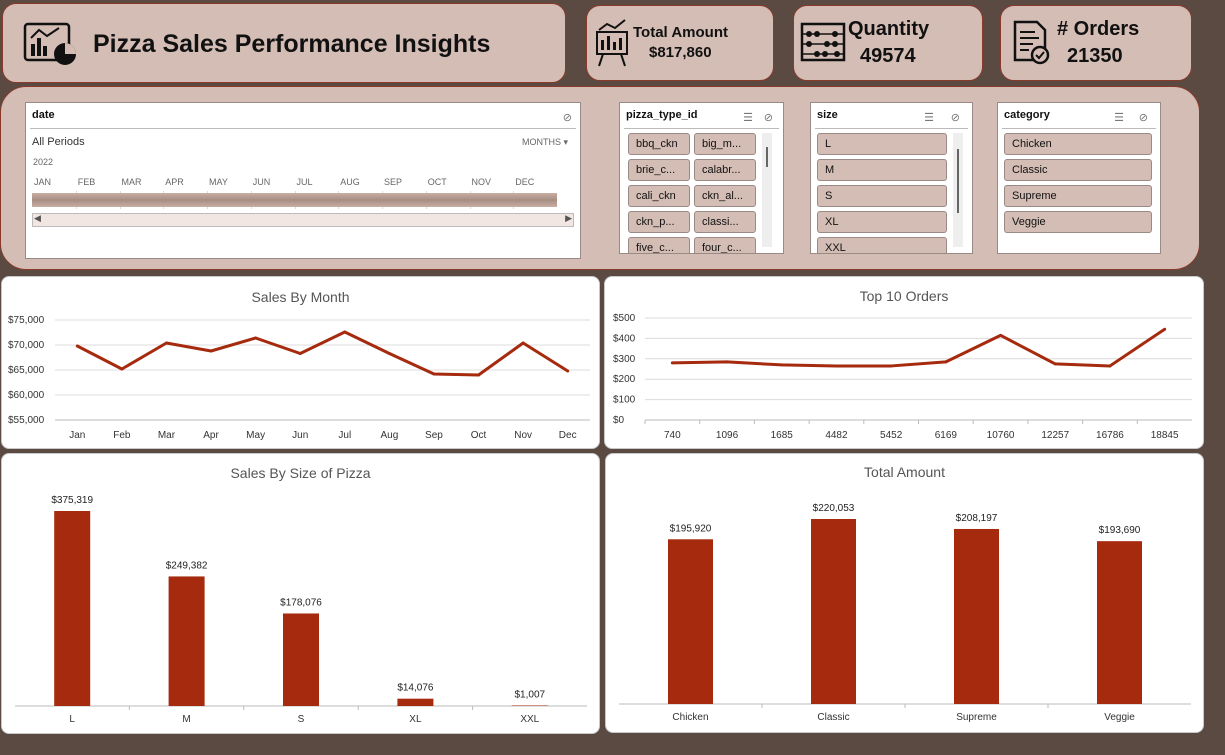 The height and width of the screenshot is (755, 1225). I want to click on timeline-level-dropdown: MONTHS ▾, so click(545, 142).